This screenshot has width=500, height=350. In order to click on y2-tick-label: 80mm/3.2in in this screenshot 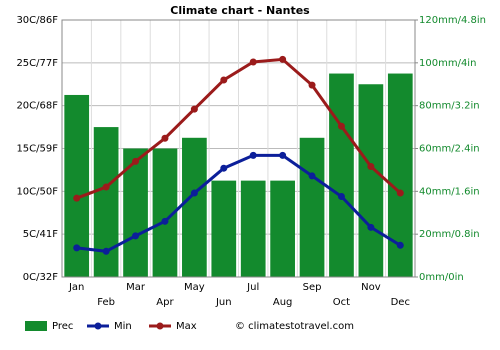, I will do `click(449, 106)`.